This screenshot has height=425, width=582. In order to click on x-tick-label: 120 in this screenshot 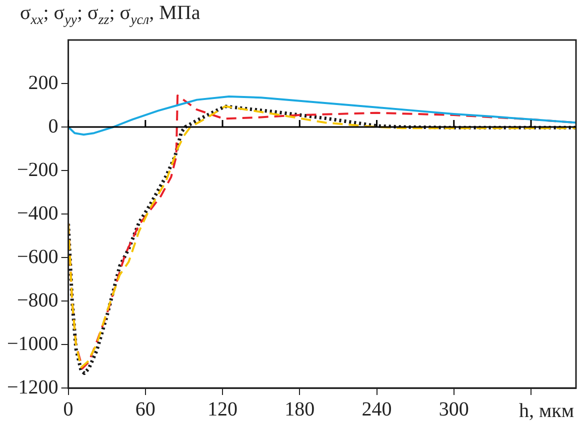, I will do `click(223, 409)`.